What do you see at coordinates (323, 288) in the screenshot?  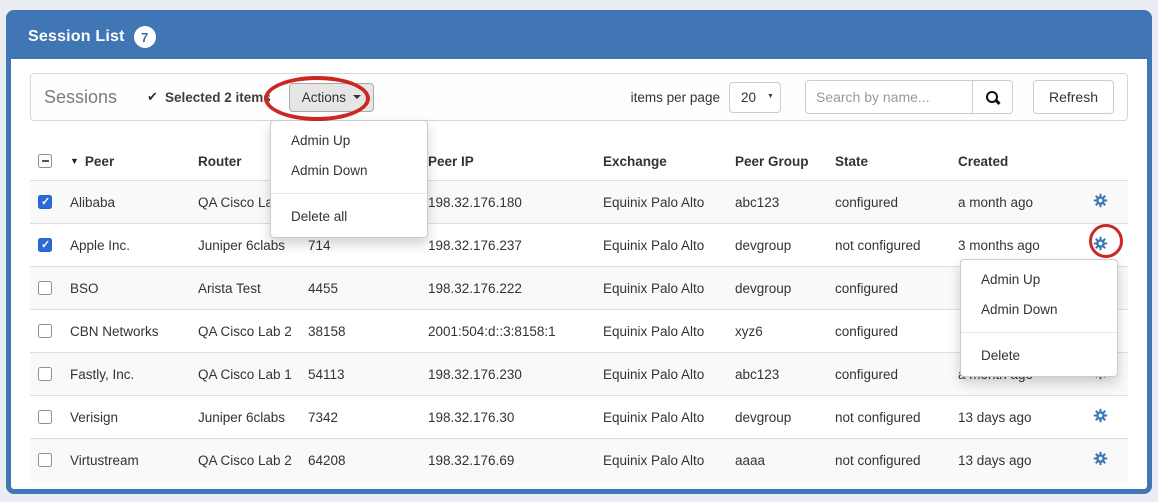 I see `cell-asn: 4455` at bounding box center [323, 288].